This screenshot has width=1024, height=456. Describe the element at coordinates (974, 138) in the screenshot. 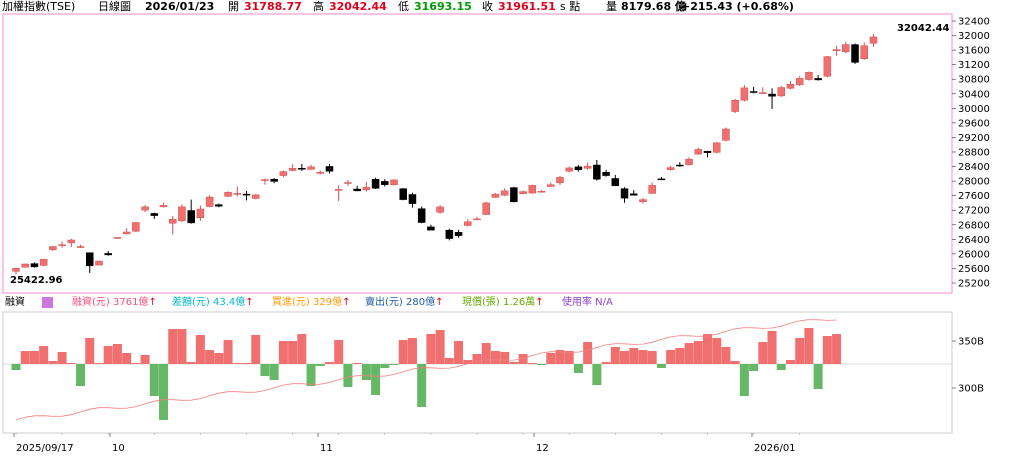

I see `price-tick-label: 29200` at that location.